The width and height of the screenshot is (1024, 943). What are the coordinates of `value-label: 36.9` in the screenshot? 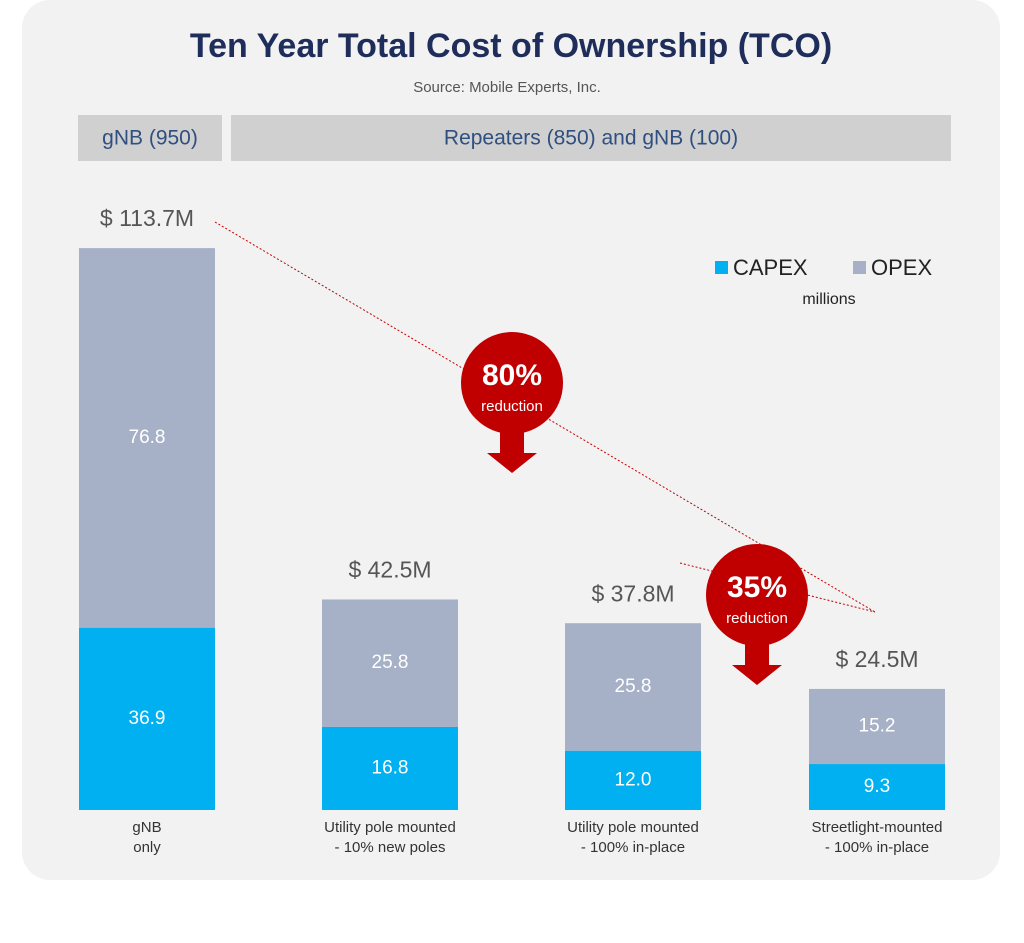 It's located at (147, 718).